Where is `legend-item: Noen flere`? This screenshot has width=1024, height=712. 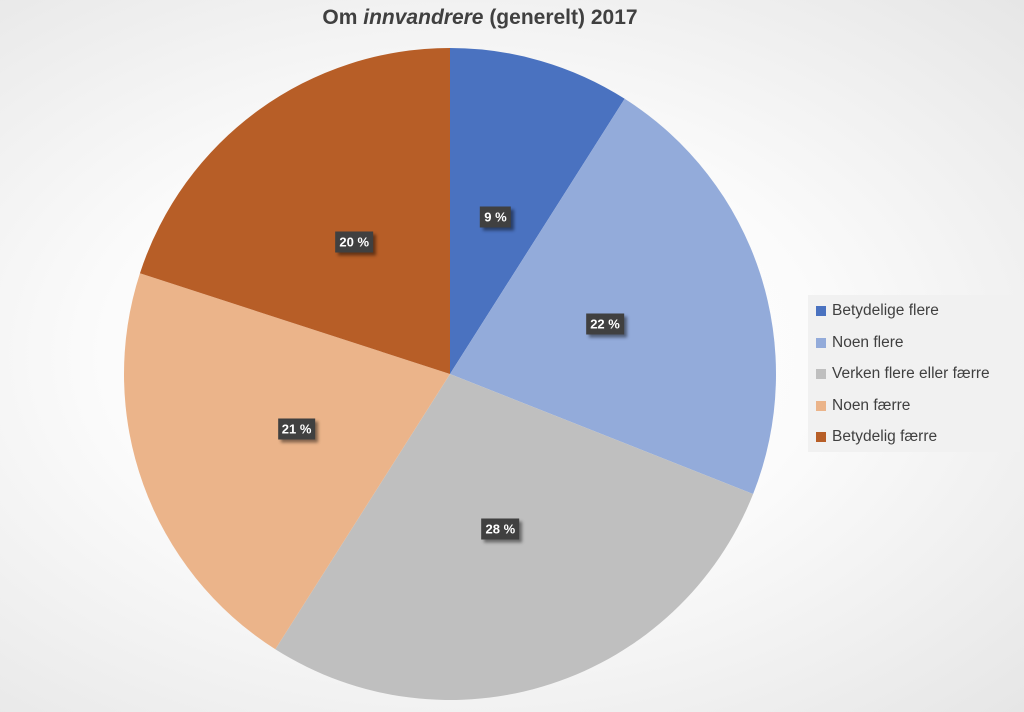
legend-item: Noen flere is located at coordinates (860, 343).